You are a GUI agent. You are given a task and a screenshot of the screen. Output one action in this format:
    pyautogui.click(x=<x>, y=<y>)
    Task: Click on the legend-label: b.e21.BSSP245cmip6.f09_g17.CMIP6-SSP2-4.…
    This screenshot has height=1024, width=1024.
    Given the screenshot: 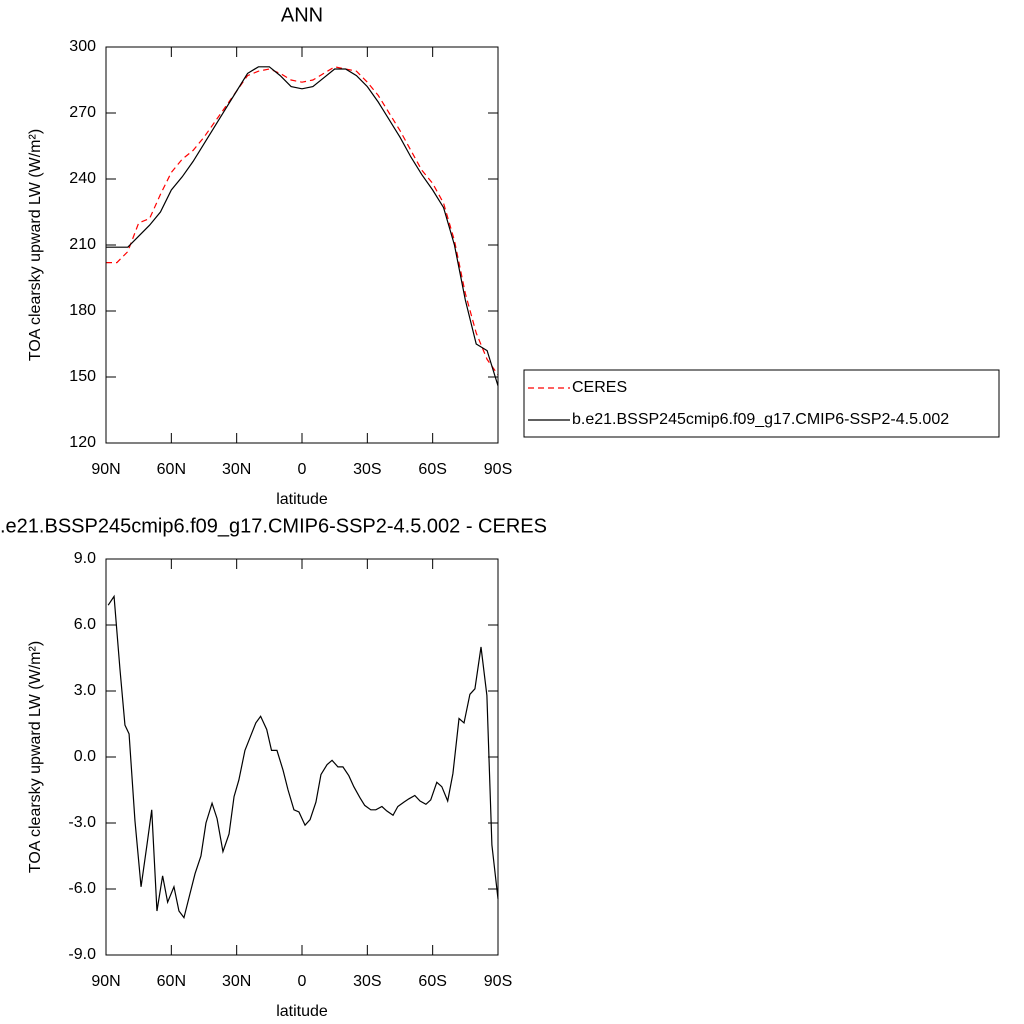 What is the action you would take?
    pyautogui.click(x=760, y=419)
    